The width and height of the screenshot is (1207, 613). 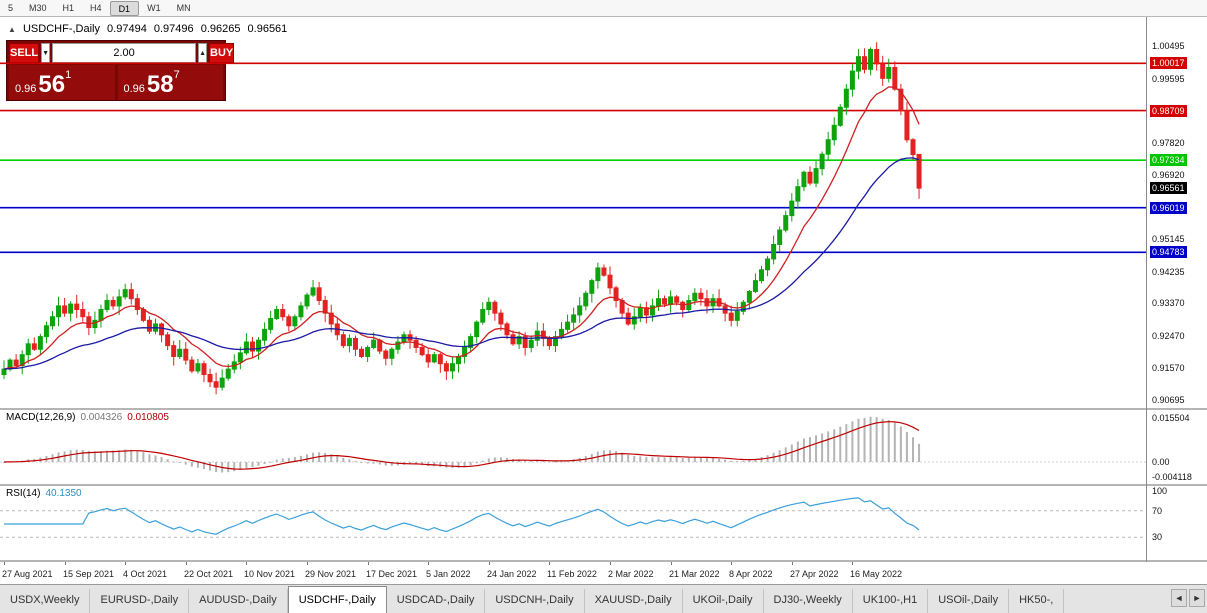 What do you see at coordinates (148, 417) in the screenshot?
I see `macd-signal-value: 0.010805` at bounding box center [148, 417].